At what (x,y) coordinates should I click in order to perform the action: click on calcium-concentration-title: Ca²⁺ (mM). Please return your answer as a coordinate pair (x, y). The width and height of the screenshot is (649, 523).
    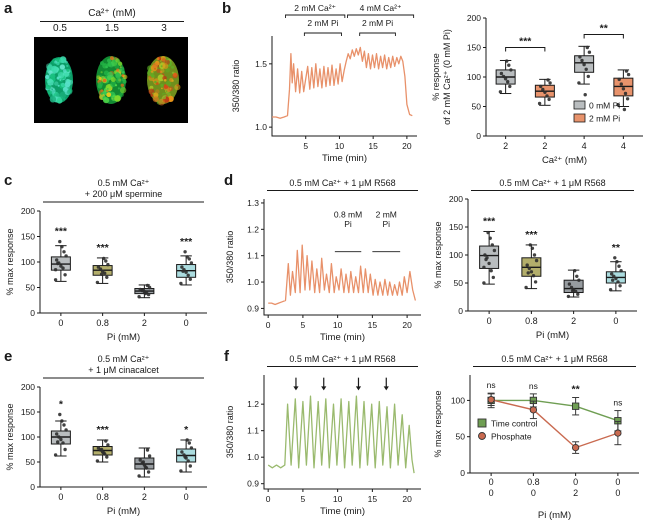
    Looking at the image, I should click on (112, 13).